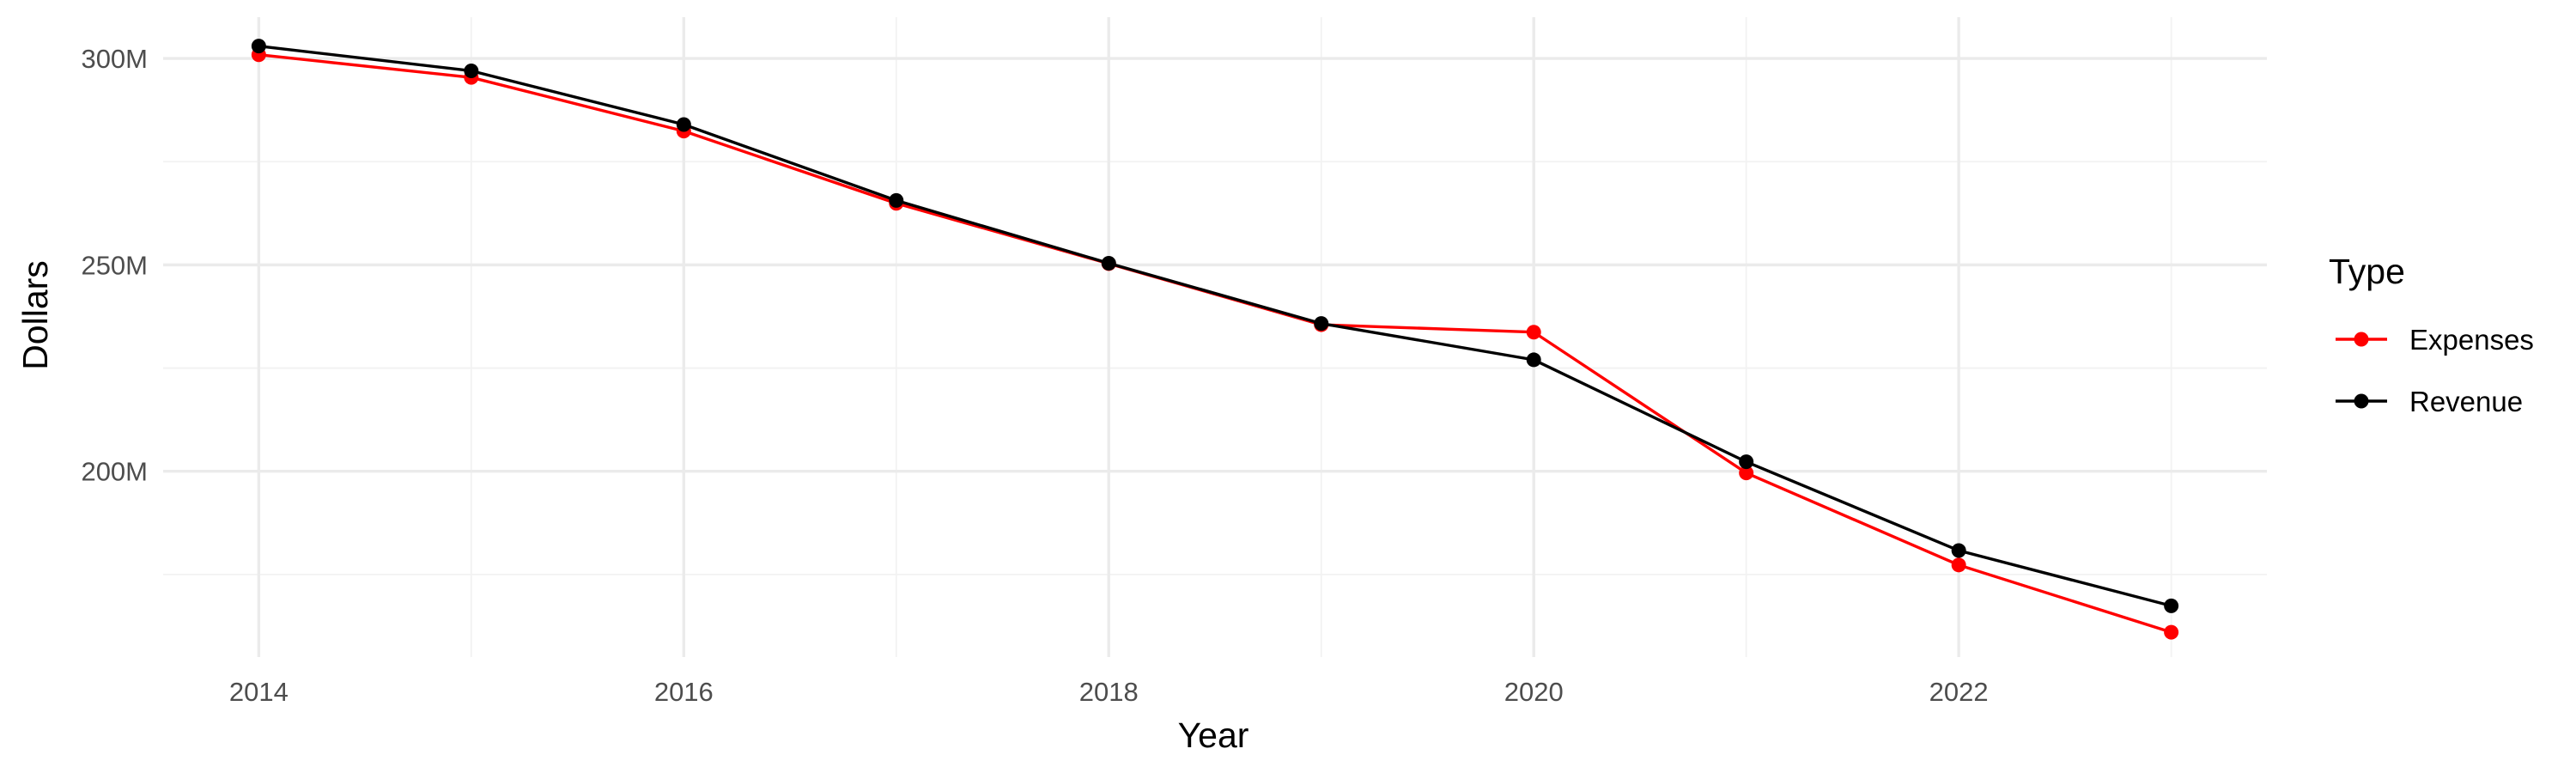 This screenshot has height=773, width=2576. I want to click on legend: Type Expenses Revenue, so click(2431, 334).